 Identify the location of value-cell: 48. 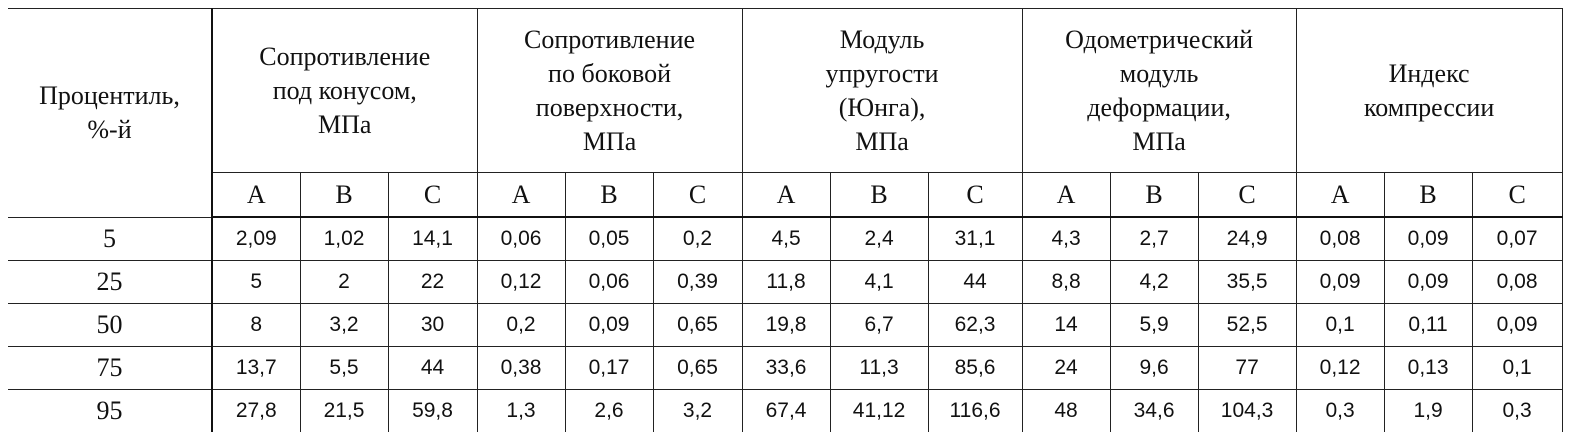
(1066, 410).